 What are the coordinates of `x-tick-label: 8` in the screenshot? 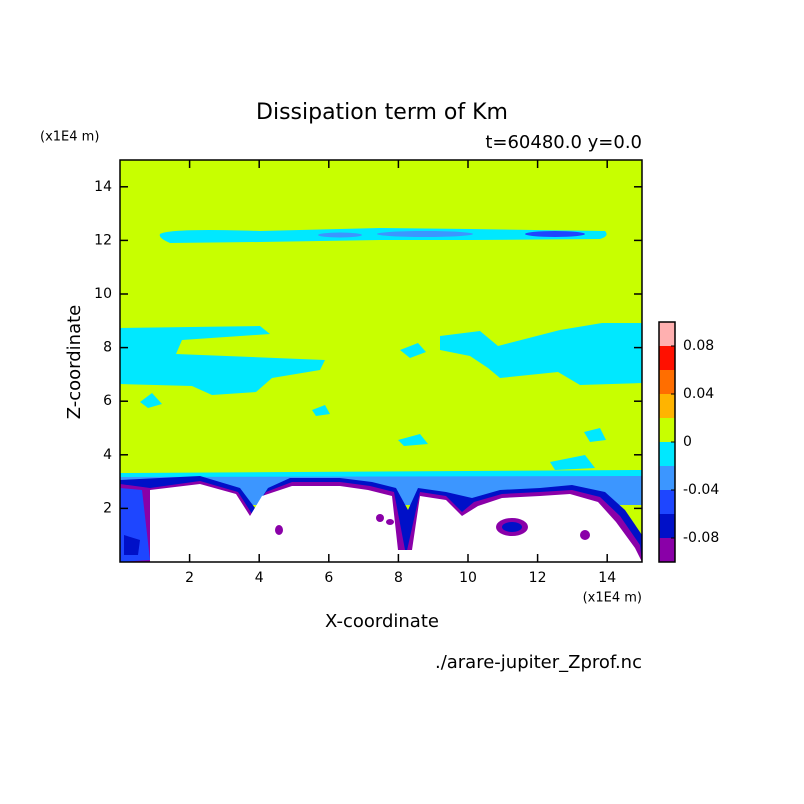 It's located at (398, 578).